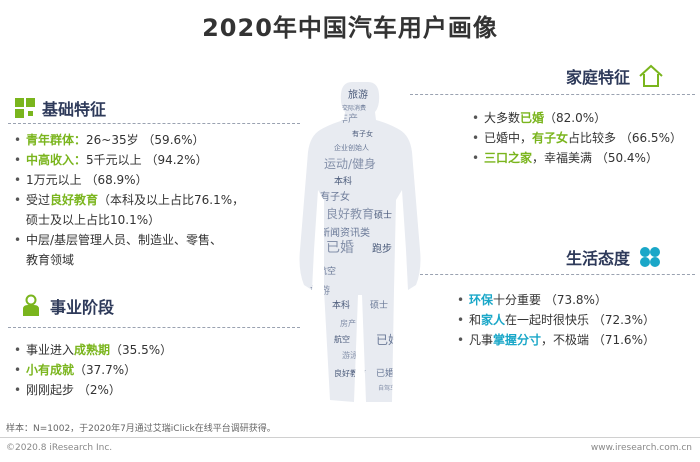 This screenshot has width=700, height=462. Describe the element at coordinates (580, 320) in the screenshot. I see `item-text: 在一起时很快乐 （72.3%）` at that location.